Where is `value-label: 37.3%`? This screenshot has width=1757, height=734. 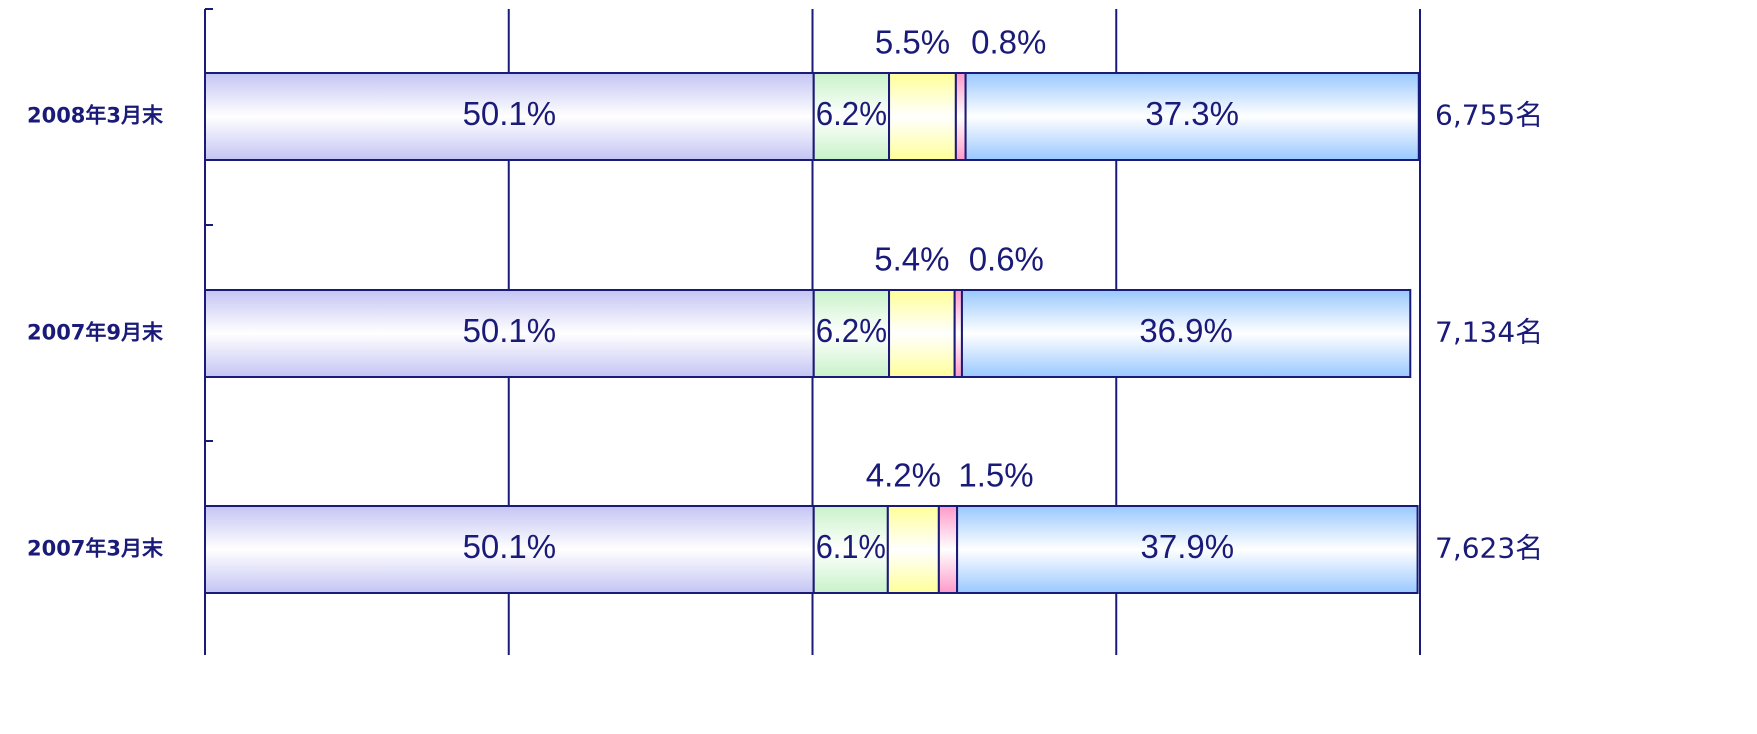
value-label: 37.3% is located at coordinates (1192, 113).